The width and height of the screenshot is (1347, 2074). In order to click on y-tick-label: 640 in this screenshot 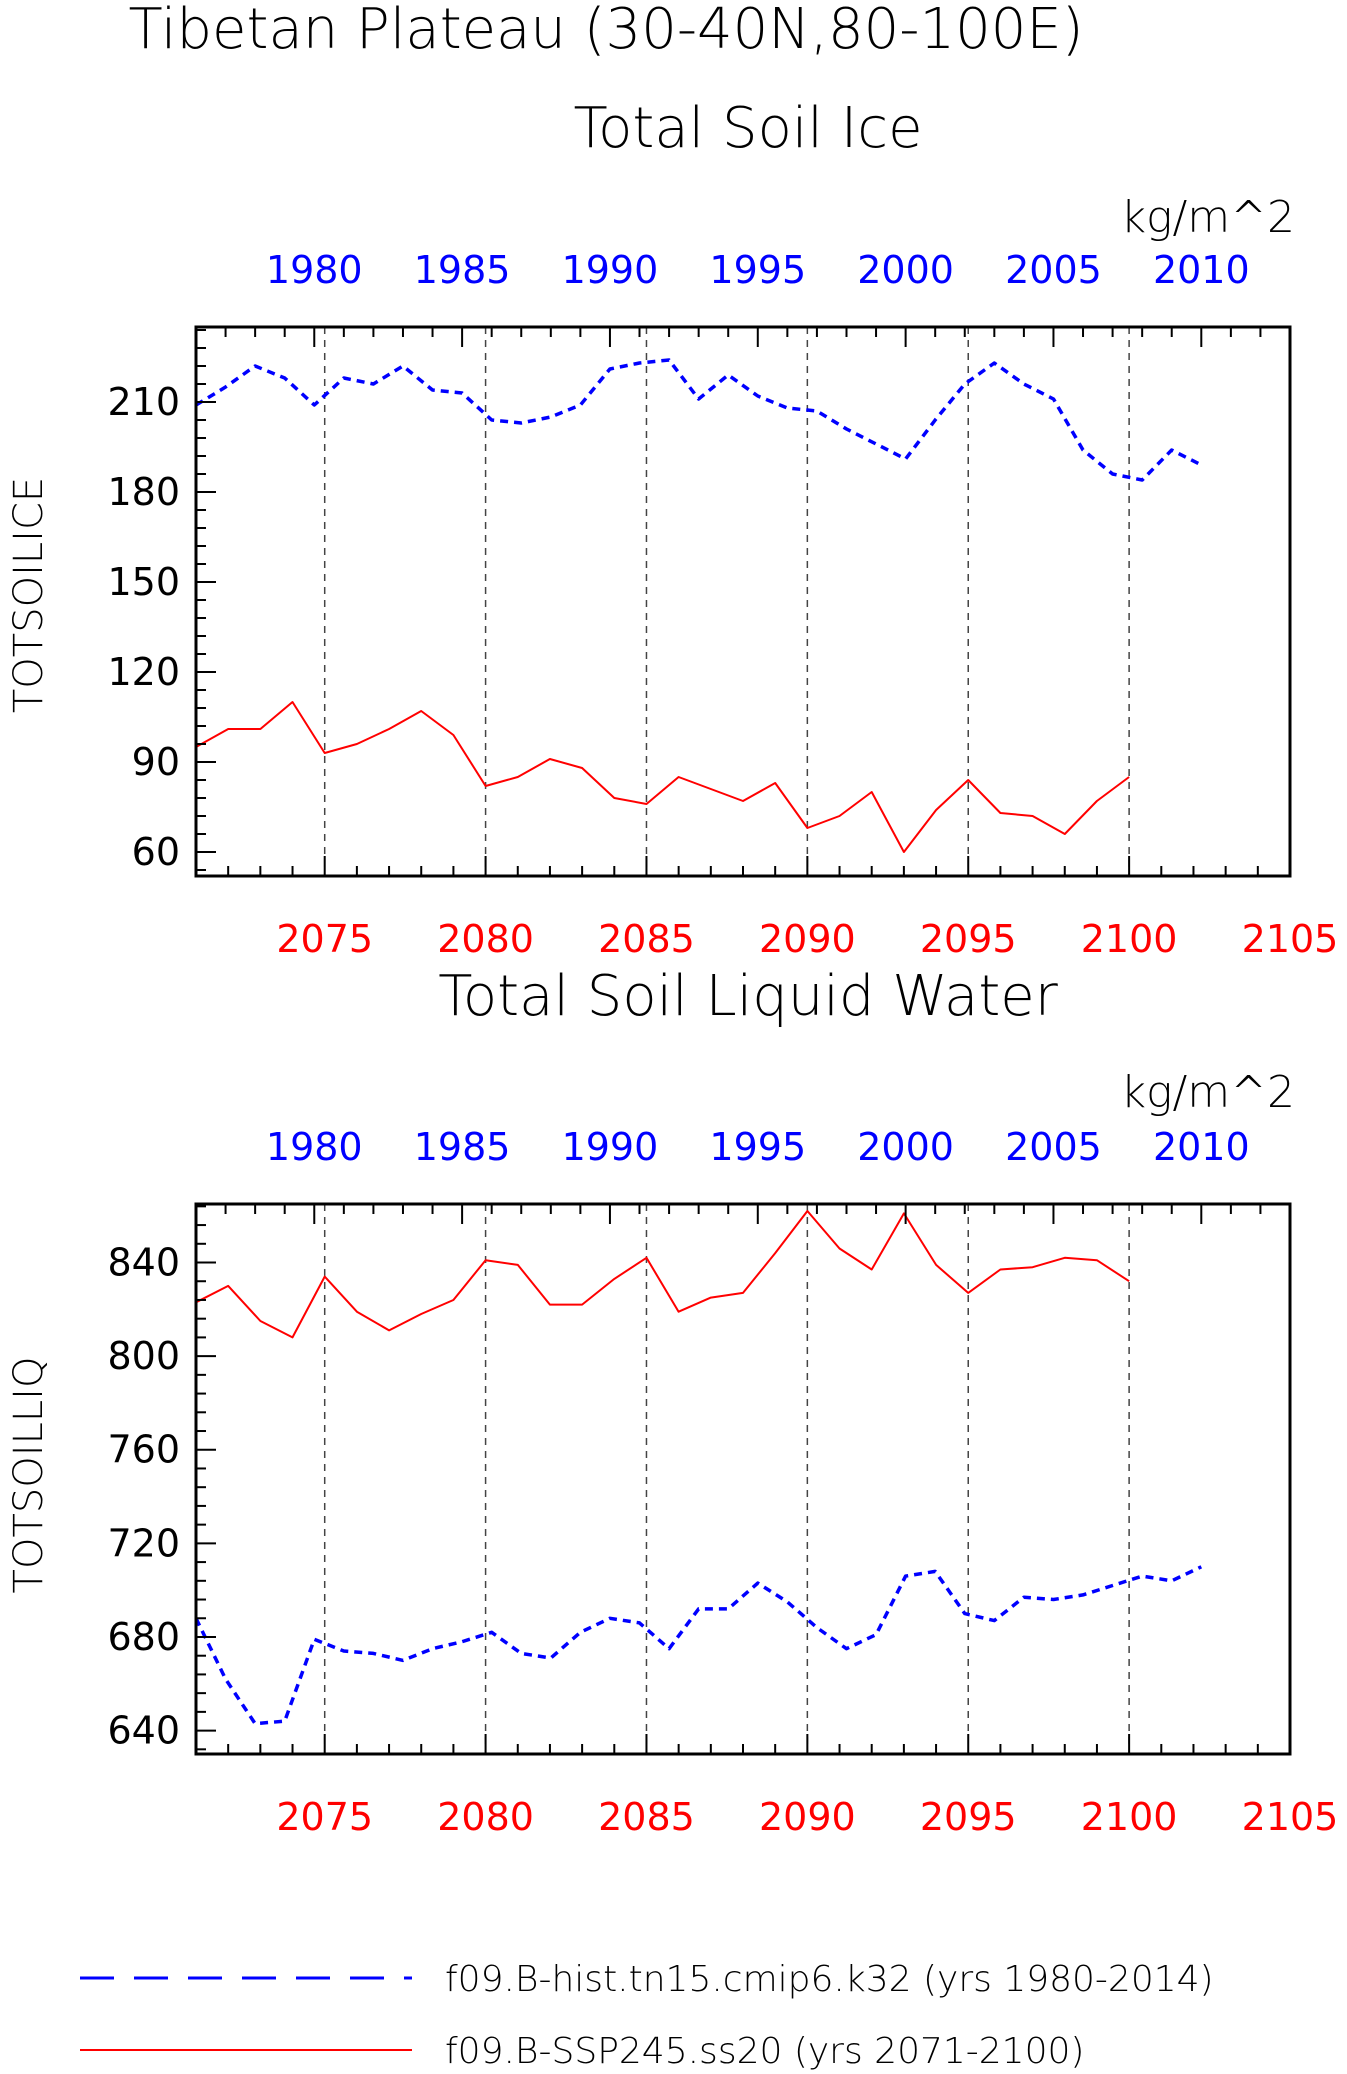, I will do `click(143, 1731)`.